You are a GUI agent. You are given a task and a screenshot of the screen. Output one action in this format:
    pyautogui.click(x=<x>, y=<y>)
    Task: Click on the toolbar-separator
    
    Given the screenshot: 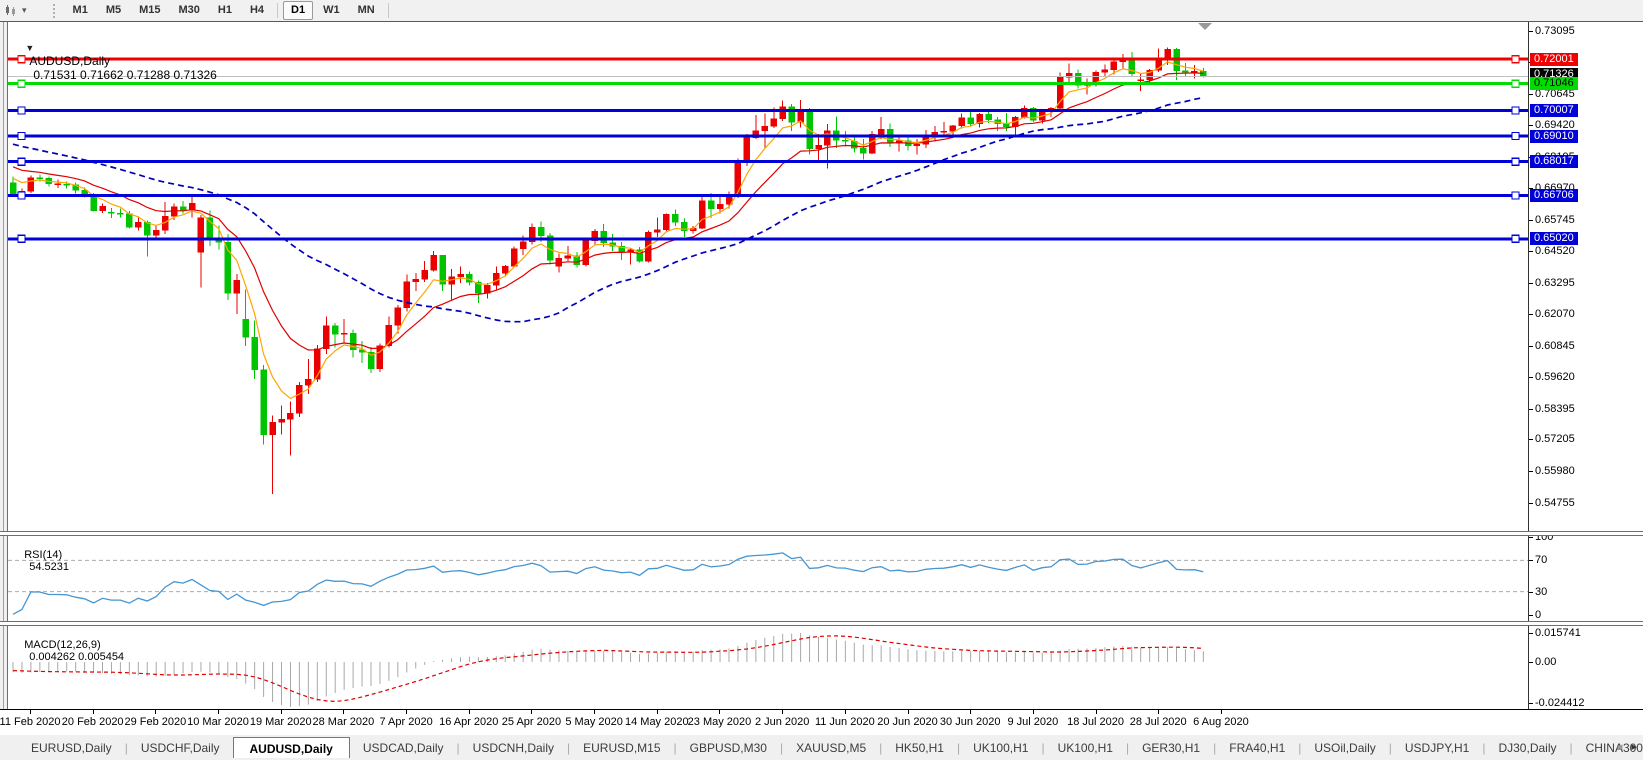 What is the action you would take?
    pyautogui.click(x=278, y=10)
    